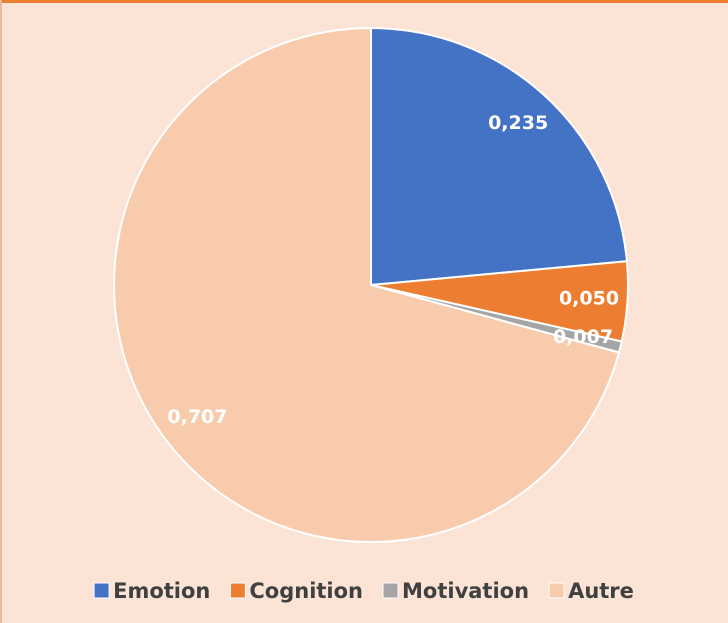 The height and width of the screenshot is (623, 728). What do you see at coordinates (518, 123) in the screenshot?
I see `data-label: 0,235` at bounding box center [518, 123].